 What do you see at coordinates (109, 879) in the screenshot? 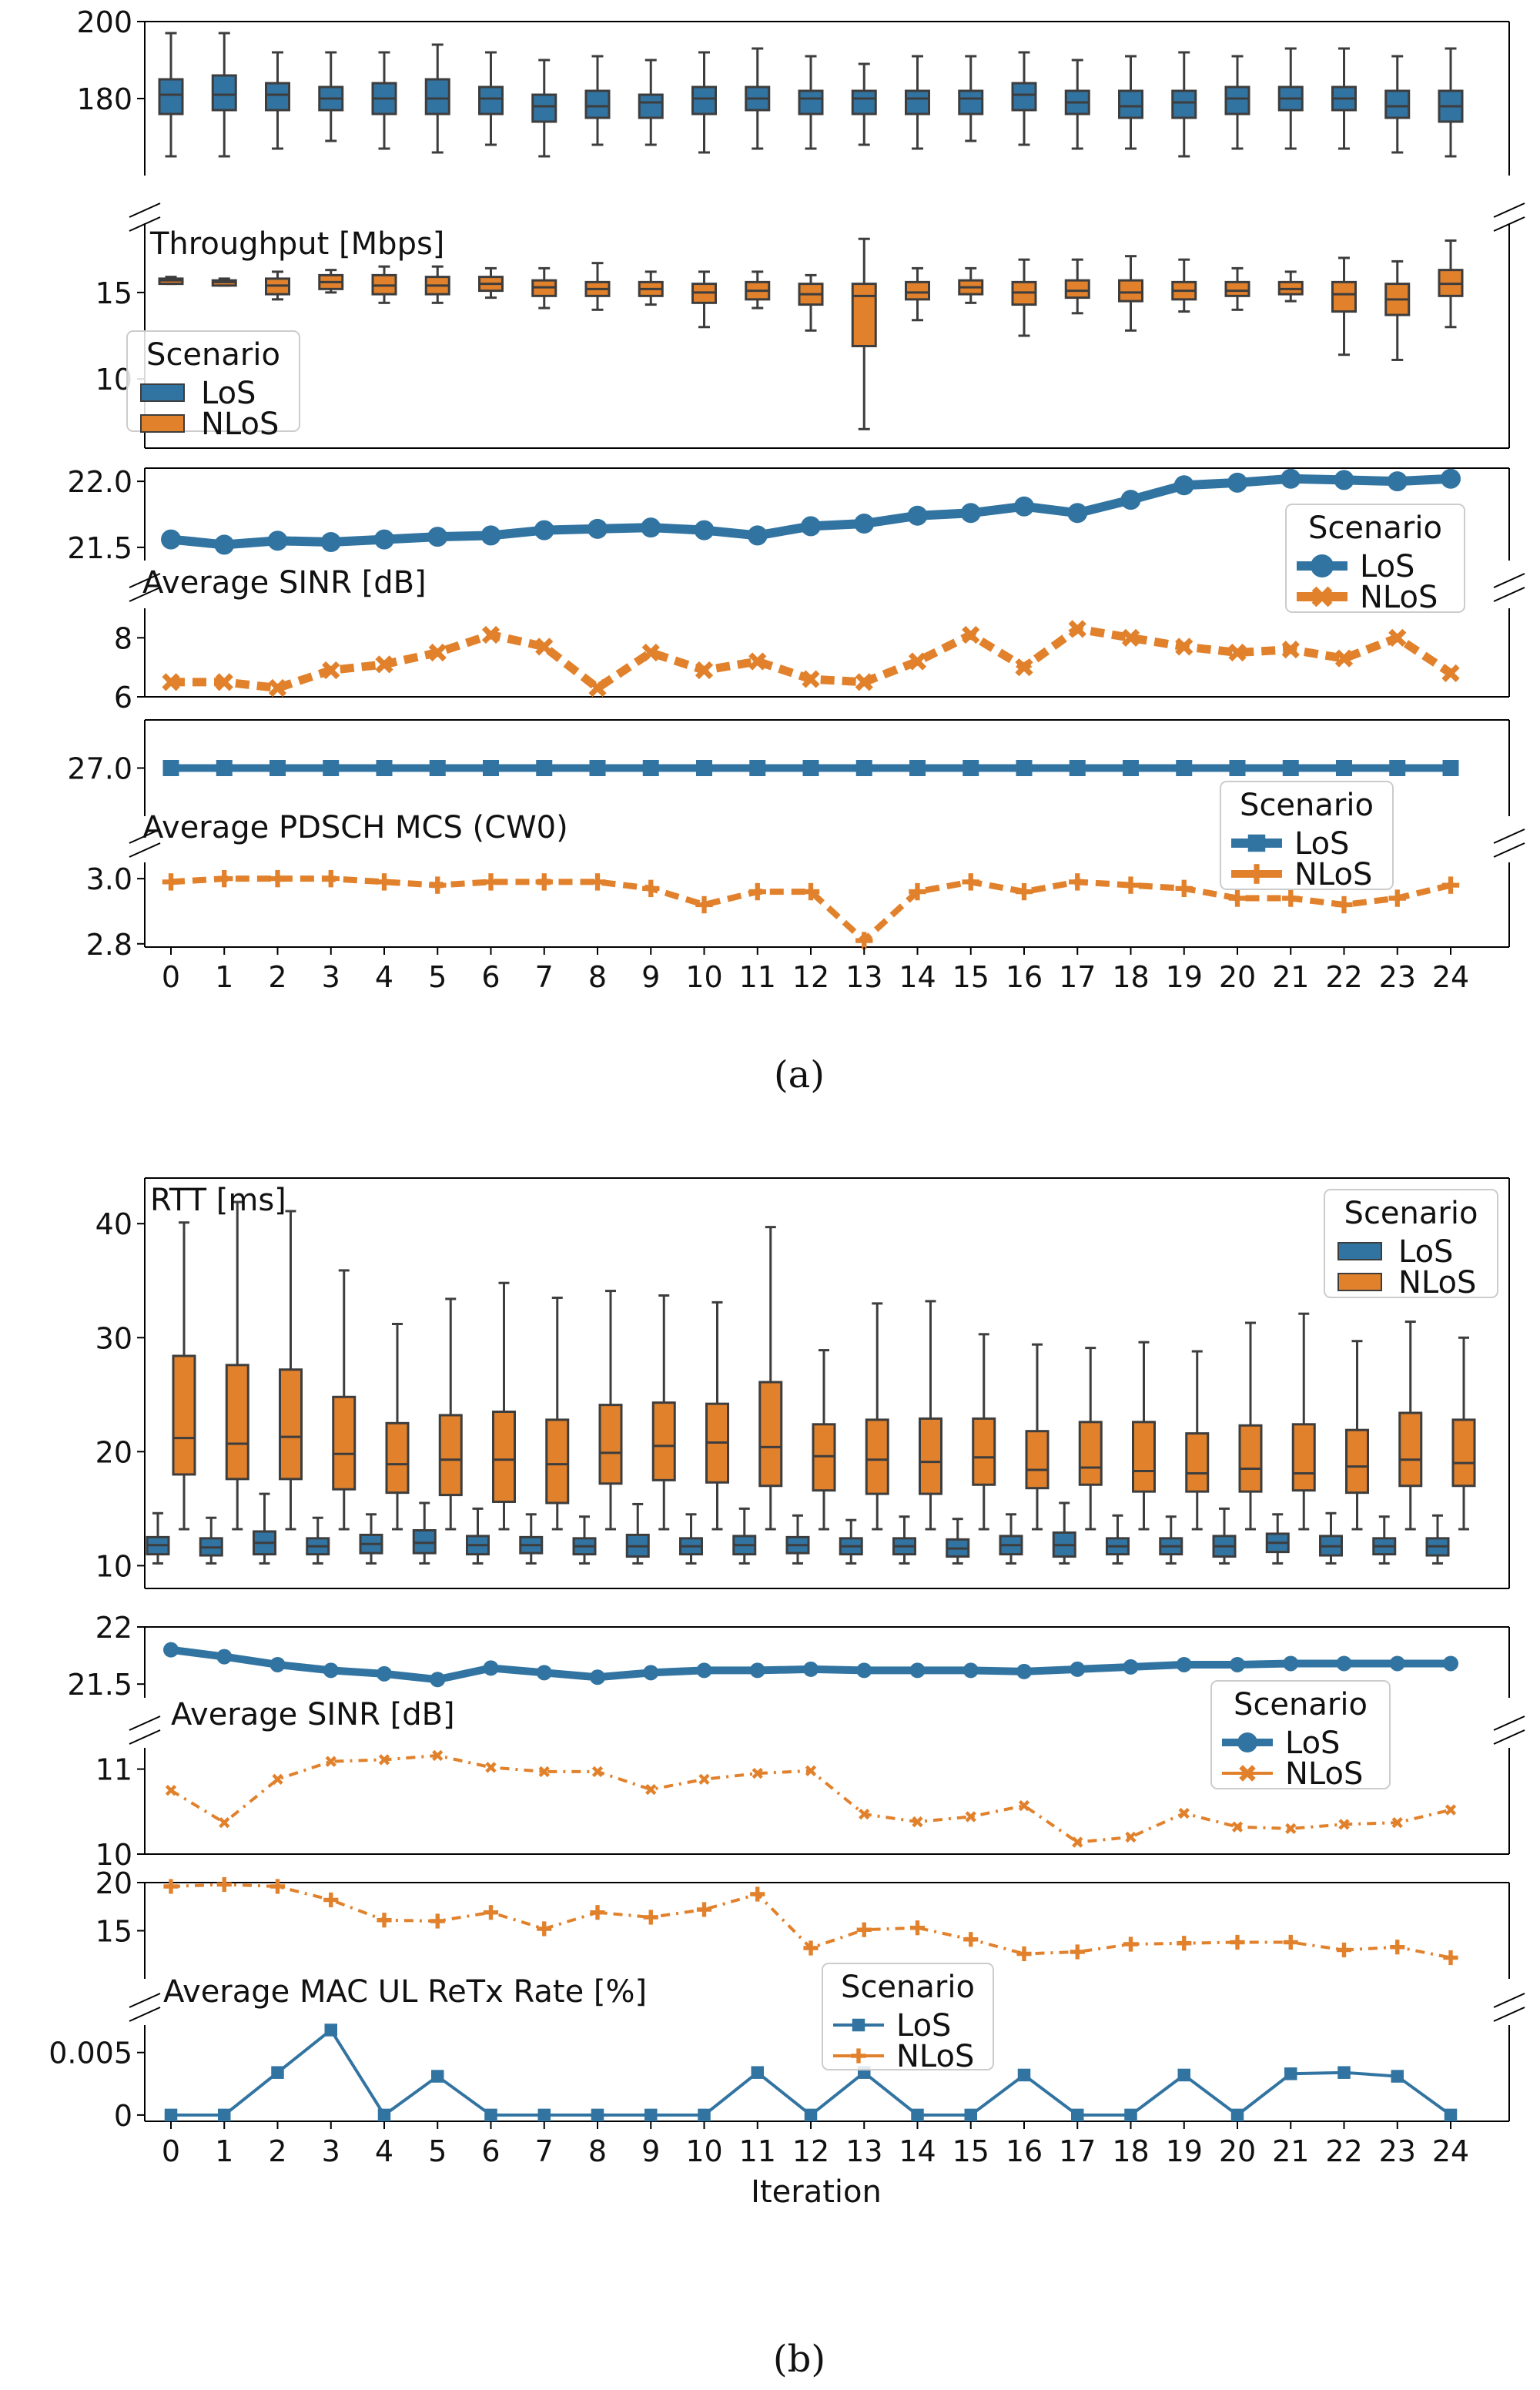
I see `a-mcs-lower-ytick-label: 3.0` at bounding box center [109, 879].